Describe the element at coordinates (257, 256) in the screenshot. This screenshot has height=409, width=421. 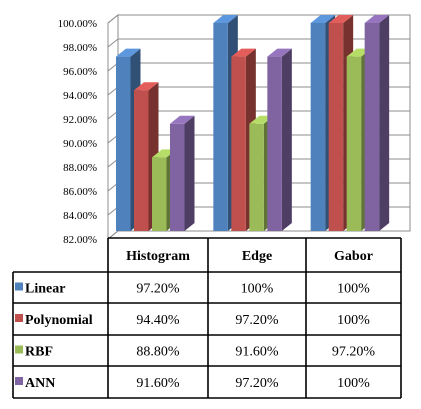
I see `category-label: Edge` at that location.